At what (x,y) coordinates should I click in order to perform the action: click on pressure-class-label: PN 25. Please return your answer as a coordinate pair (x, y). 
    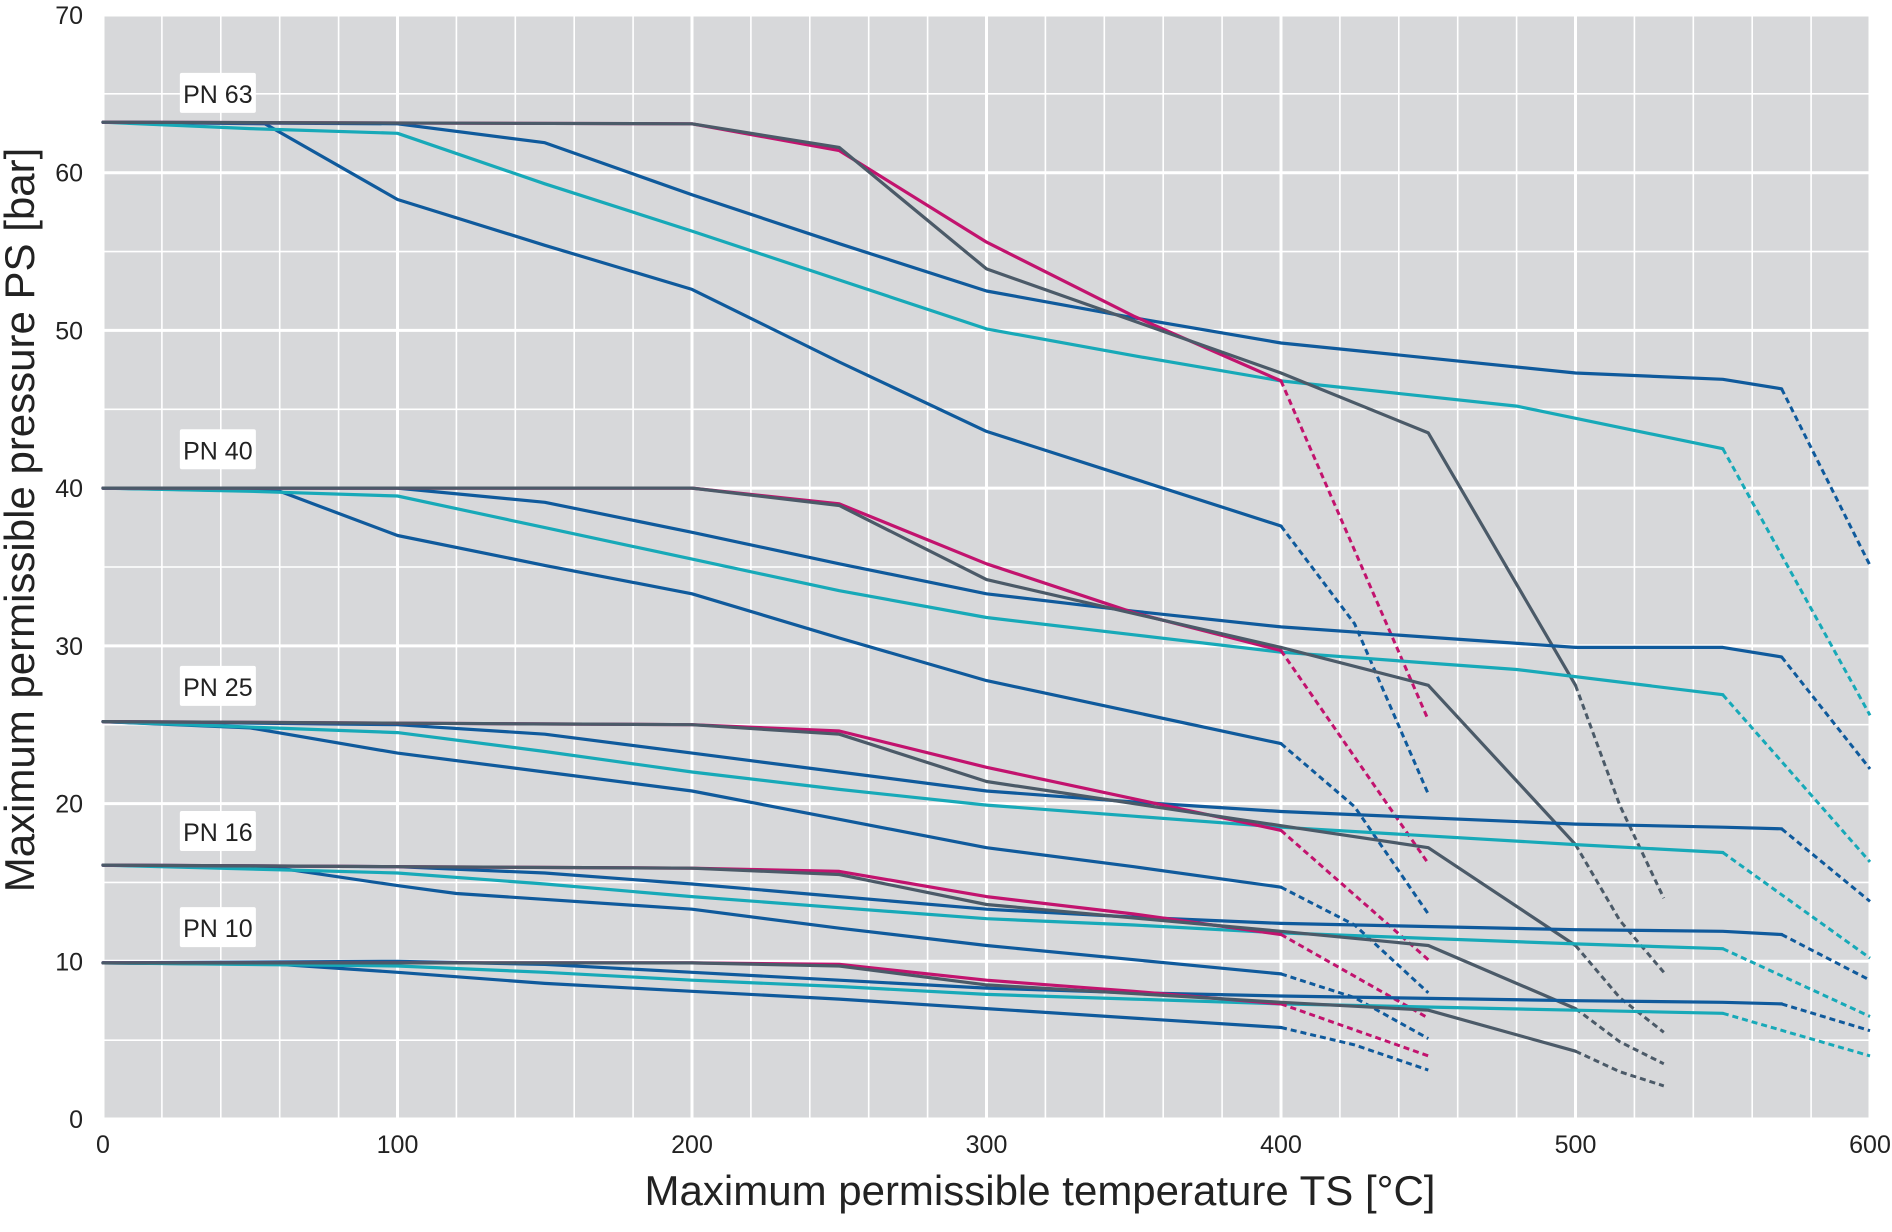
    Looking at the image, I should click on (217, 688).